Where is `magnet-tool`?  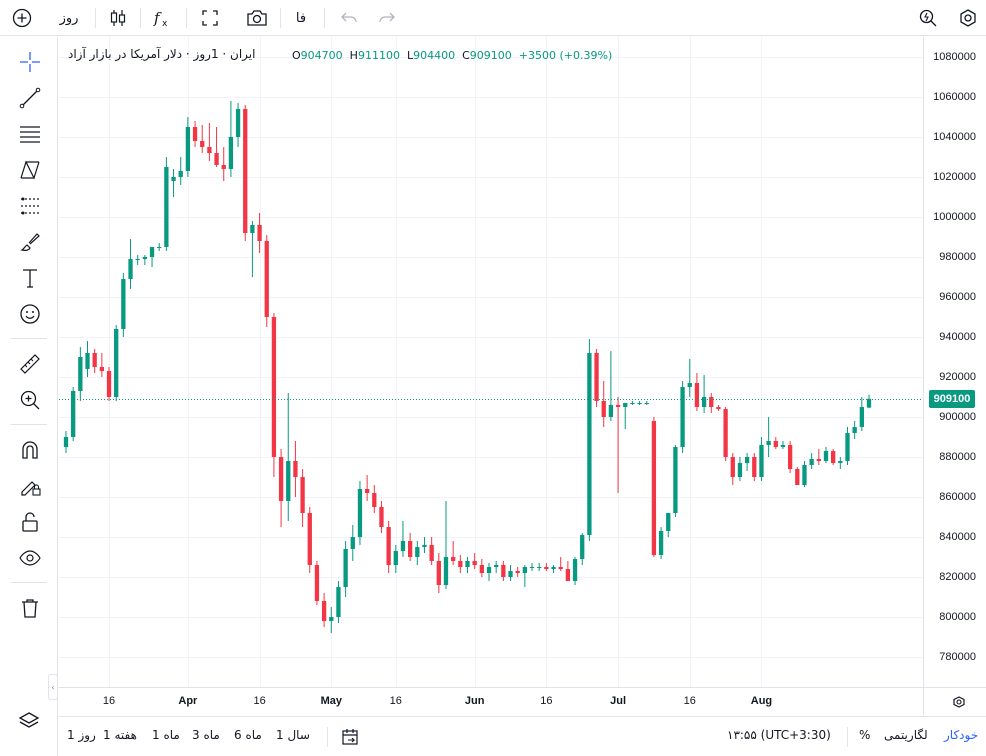 magnet-tool is located at coordinates (30, 450).